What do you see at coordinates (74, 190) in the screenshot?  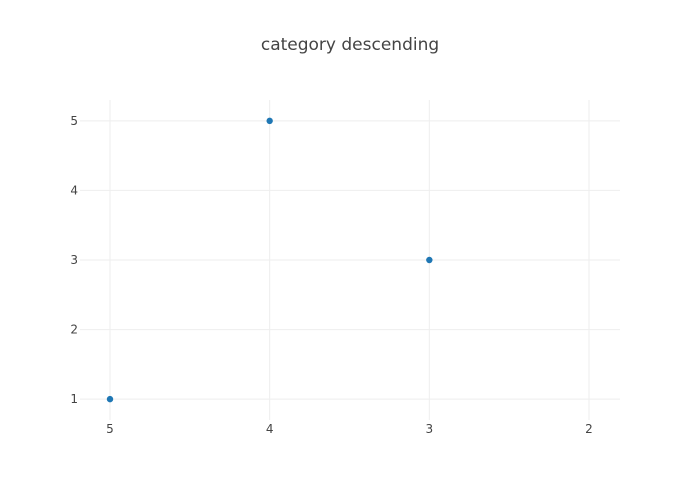 I see `y-tick-label: 4` at bounding box center [74, 190].